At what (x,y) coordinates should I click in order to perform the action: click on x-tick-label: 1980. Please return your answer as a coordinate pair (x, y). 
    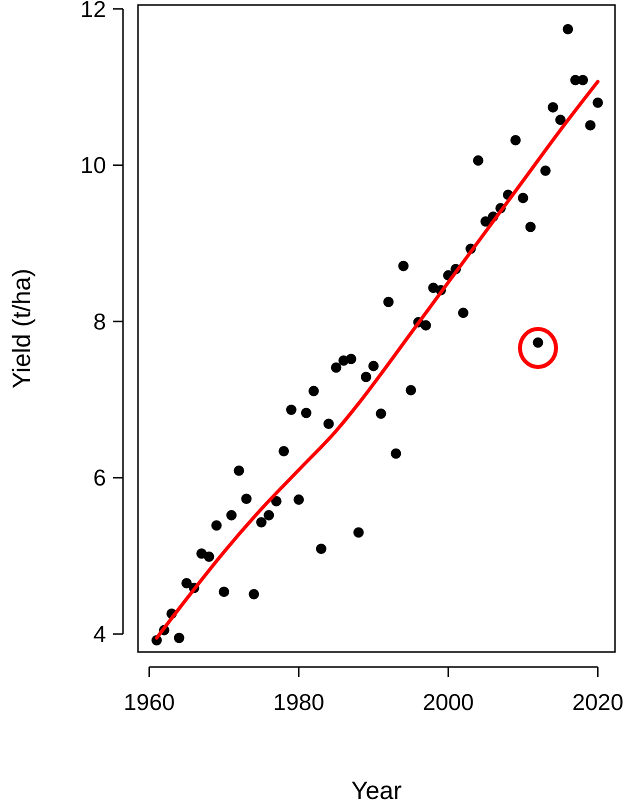
    Looking at the image, I should click on (298, 702).